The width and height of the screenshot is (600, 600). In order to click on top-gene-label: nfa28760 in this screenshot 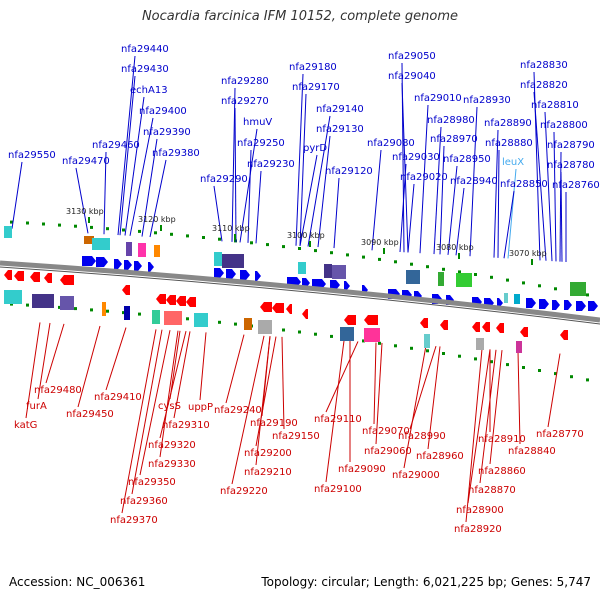, I will do `click(576, 185)`.